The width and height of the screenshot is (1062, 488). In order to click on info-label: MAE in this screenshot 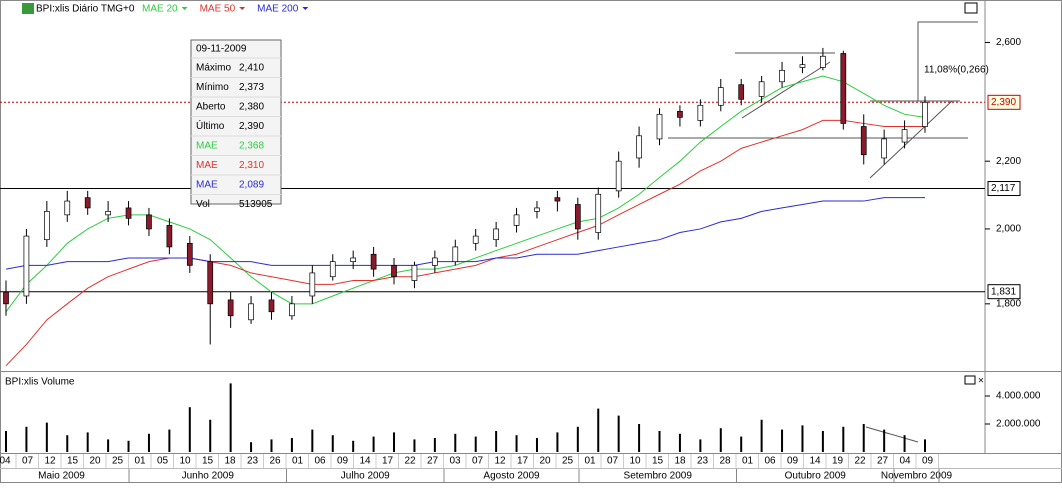, I will do `click(207, 185)`.